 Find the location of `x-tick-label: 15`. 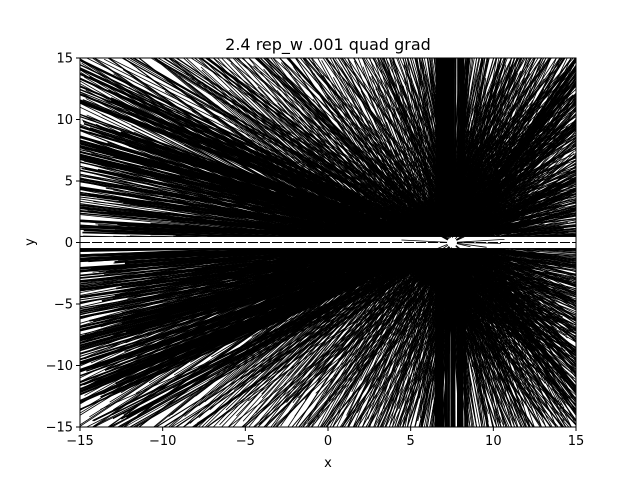

x-tick-label: 15 is located at coordinates (576, 441).